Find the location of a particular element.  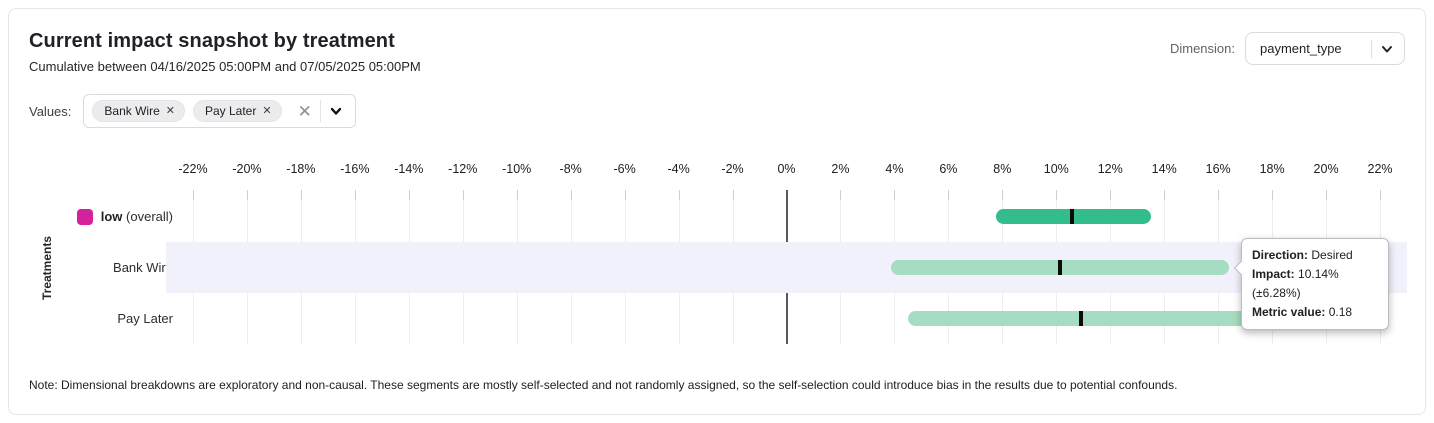

page-title: Current impact snapshot by treatment is located at coordinates (212, 41).